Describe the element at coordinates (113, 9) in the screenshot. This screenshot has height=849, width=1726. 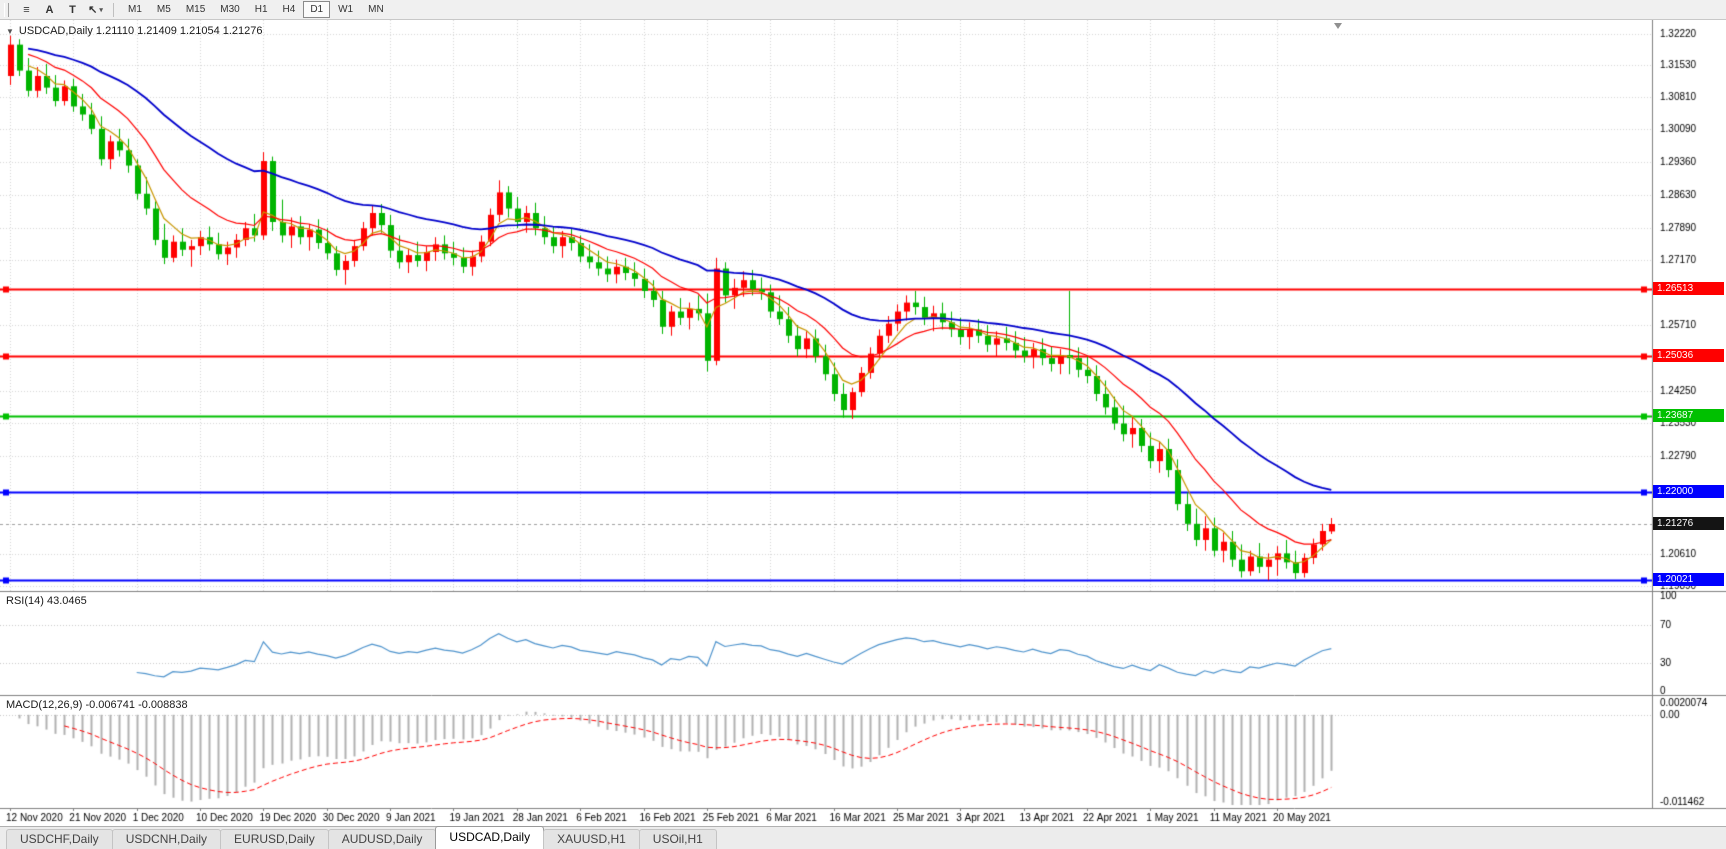
I see `toolbar-separator` at that location.